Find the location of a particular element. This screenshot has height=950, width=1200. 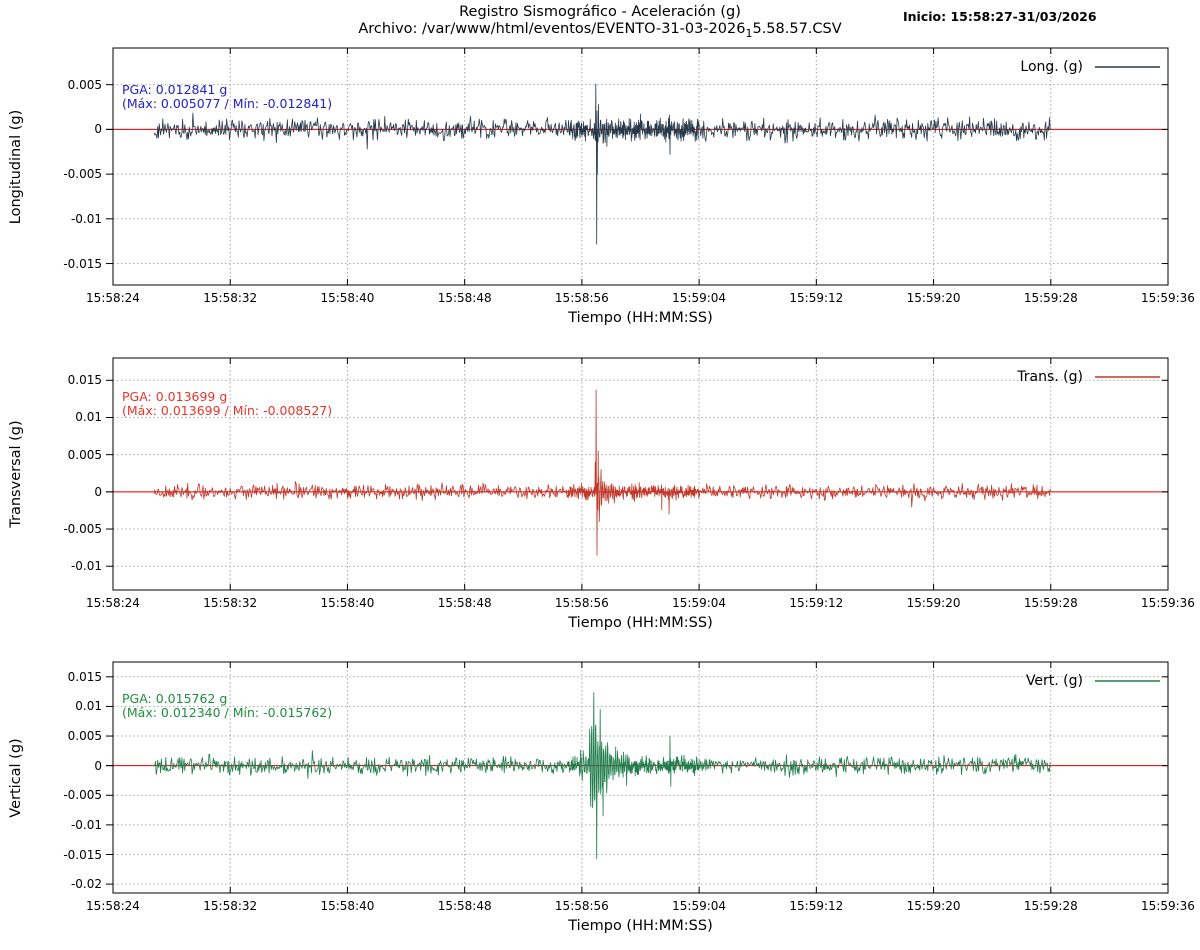

vertical-xtick-label: 15:58:24 is located at coordinates (113, 906).